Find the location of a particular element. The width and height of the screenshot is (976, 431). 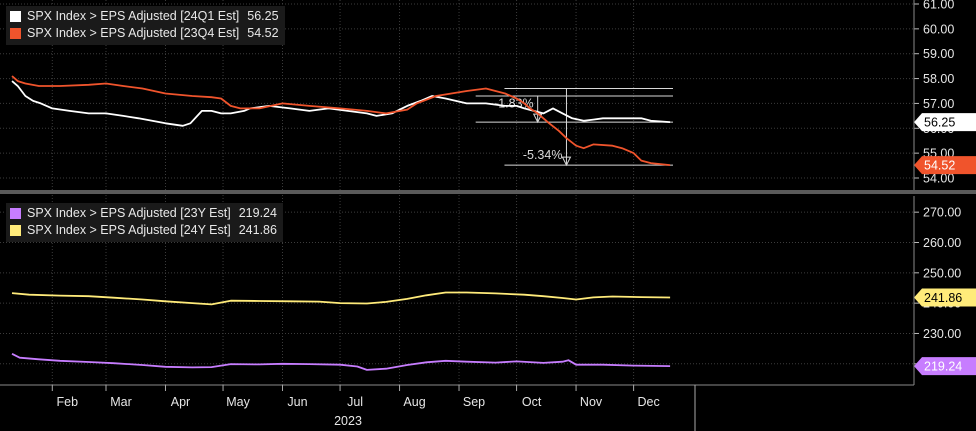

x-tick-label: Oct is located at coordinates (532, 402).